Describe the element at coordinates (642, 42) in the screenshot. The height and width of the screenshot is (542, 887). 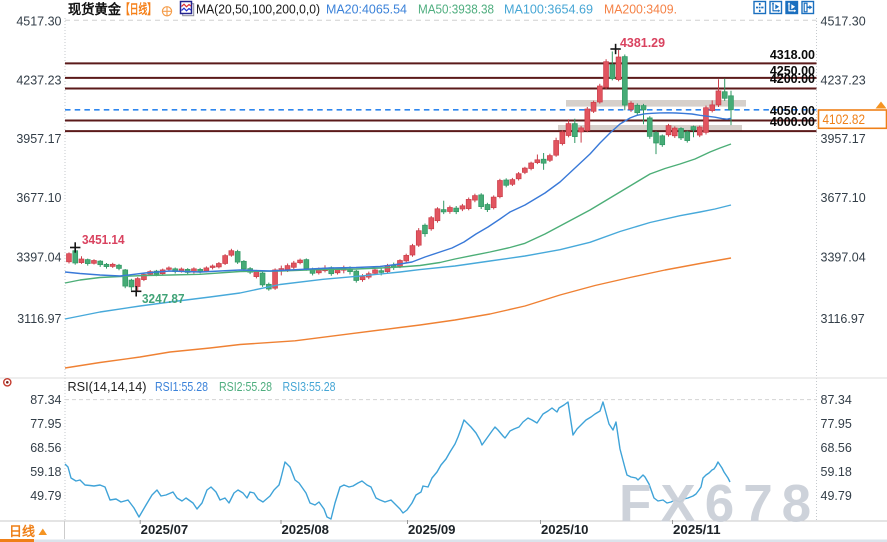
I see `svg-text: 4381.29` at that location.